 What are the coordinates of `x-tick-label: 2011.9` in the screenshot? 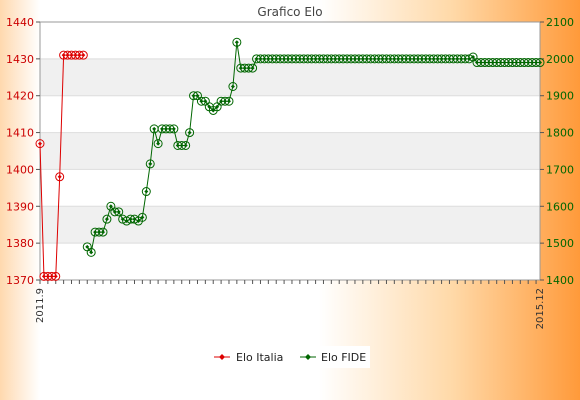 It's located at (40, 305).